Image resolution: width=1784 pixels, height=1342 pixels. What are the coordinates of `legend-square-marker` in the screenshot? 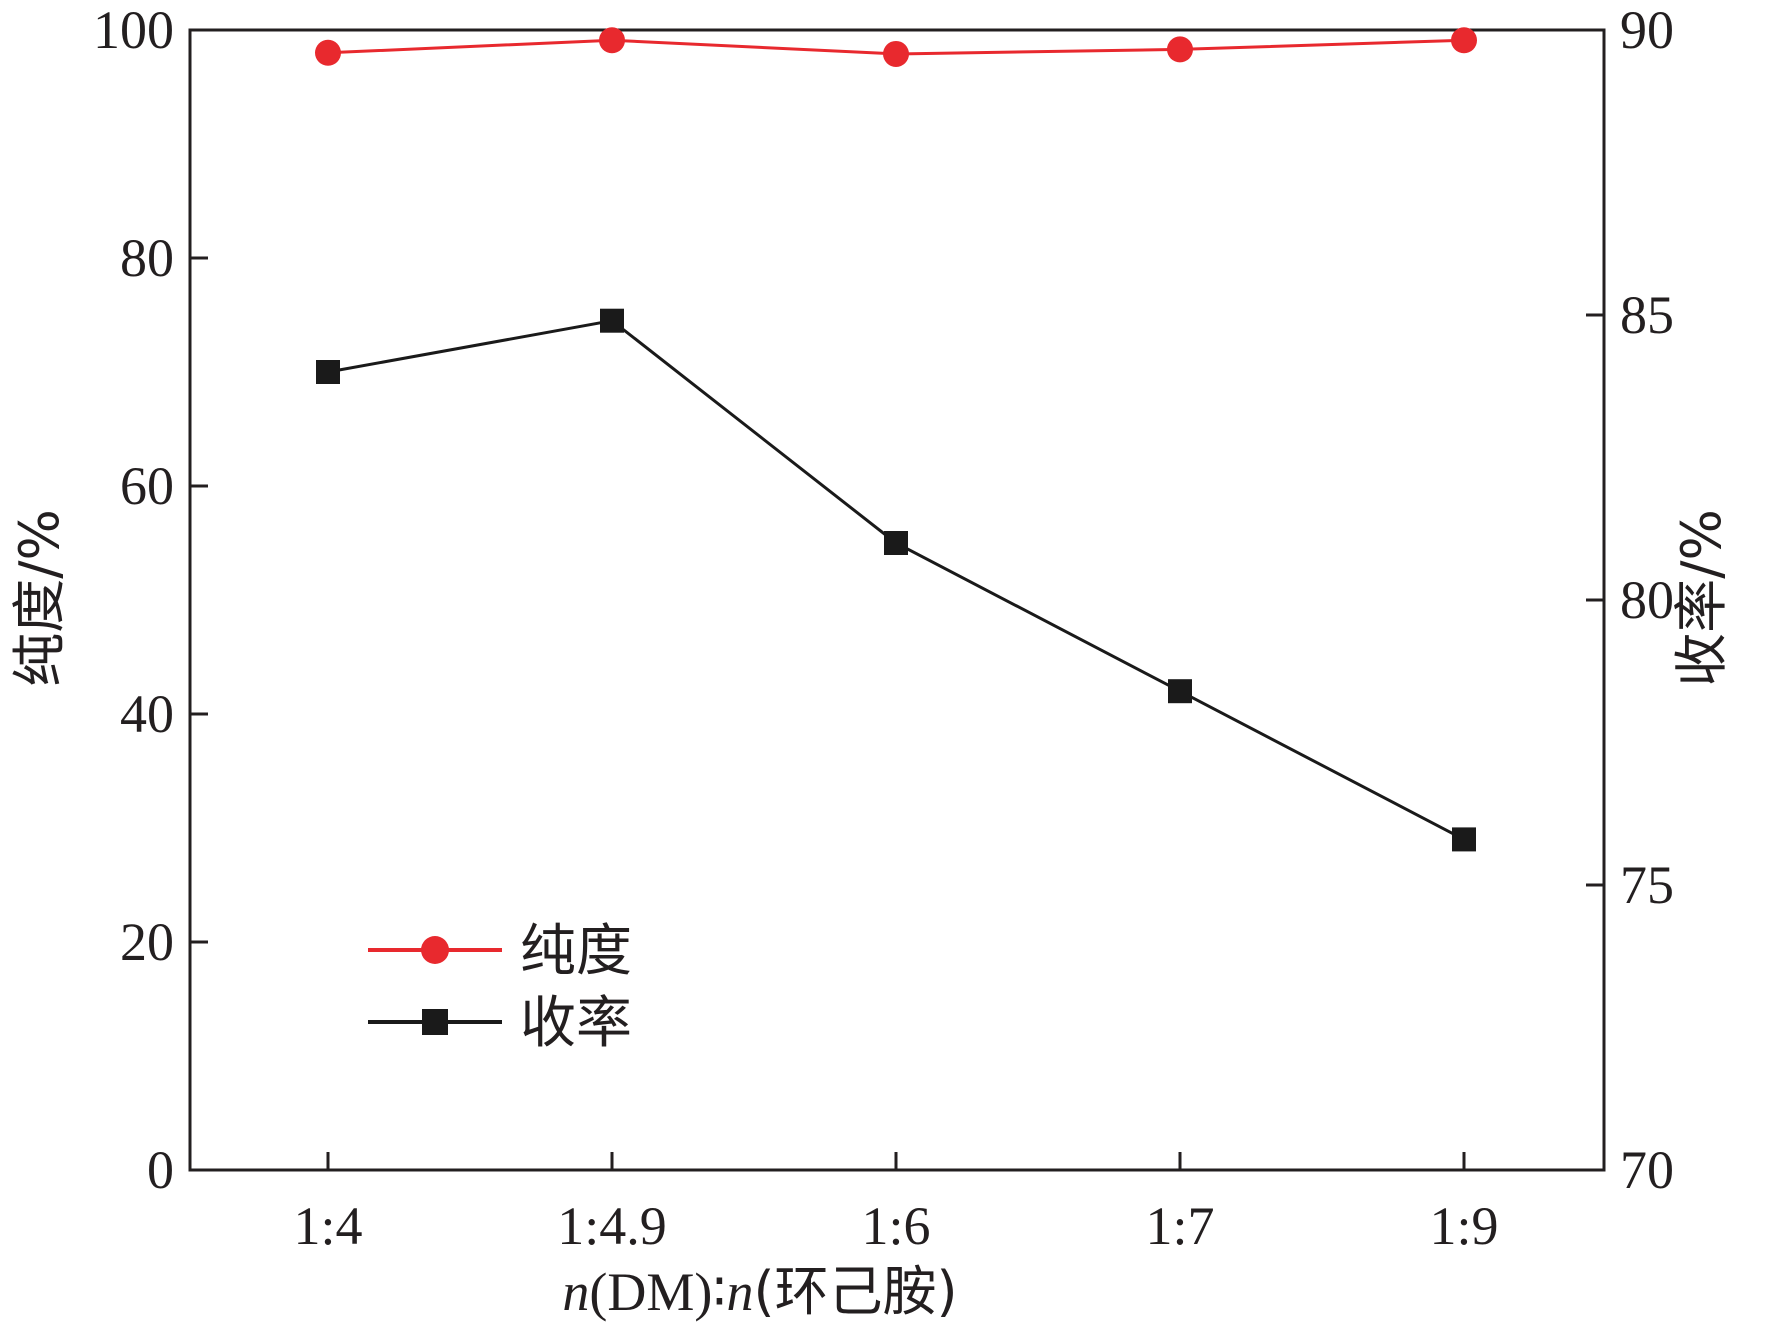 It's located at (435, 1022).